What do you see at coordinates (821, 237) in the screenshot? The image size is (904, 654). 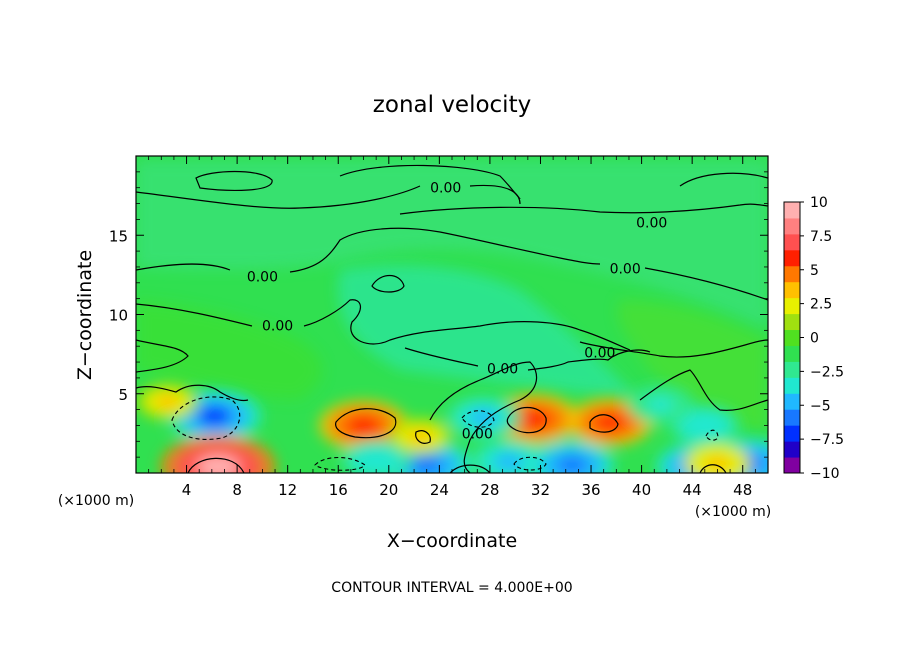 I see `colorbar-tick-label: 7.5` at bounding box center [821, 237].